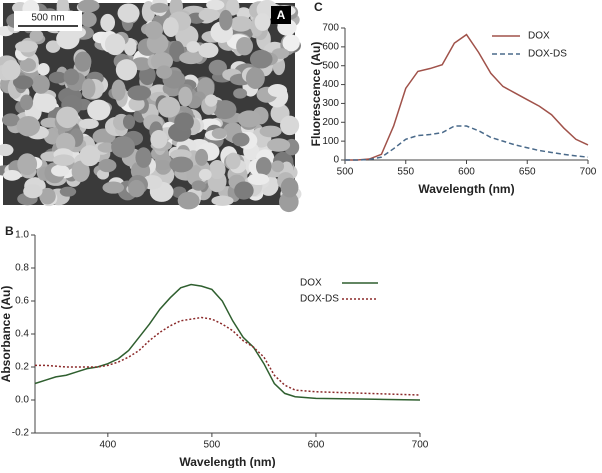  Describe the element at coordinates (22, 268) in the screenshot. I see `y-tick-label: 0.8` at that location.